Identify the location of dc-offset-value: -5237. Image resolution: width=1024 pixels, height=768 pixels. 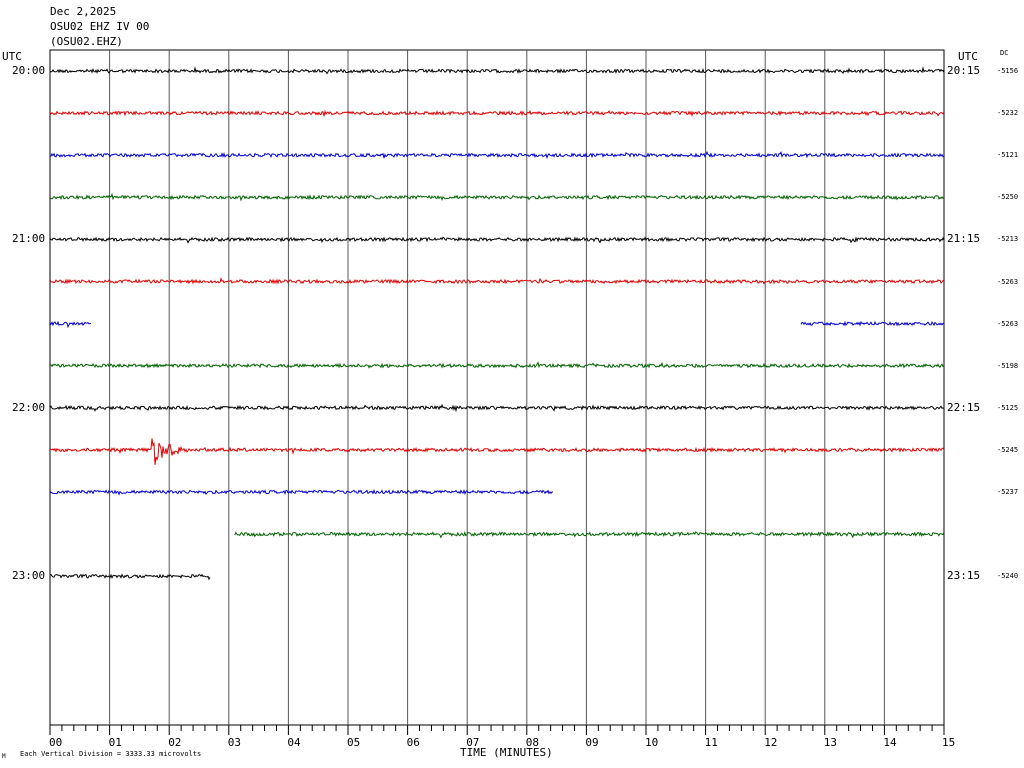
(1008, 492).